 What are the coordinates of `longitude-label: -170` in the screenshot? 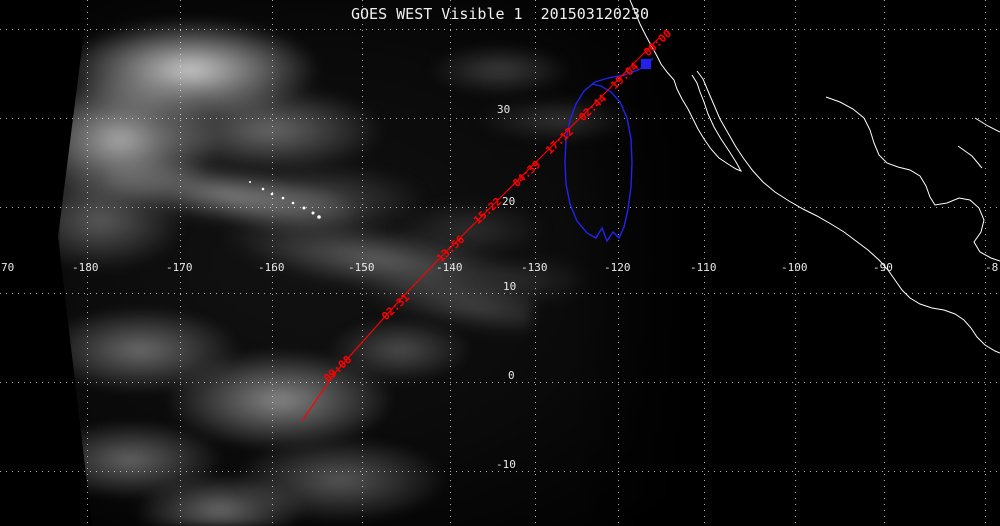 It's located at (179, 267).